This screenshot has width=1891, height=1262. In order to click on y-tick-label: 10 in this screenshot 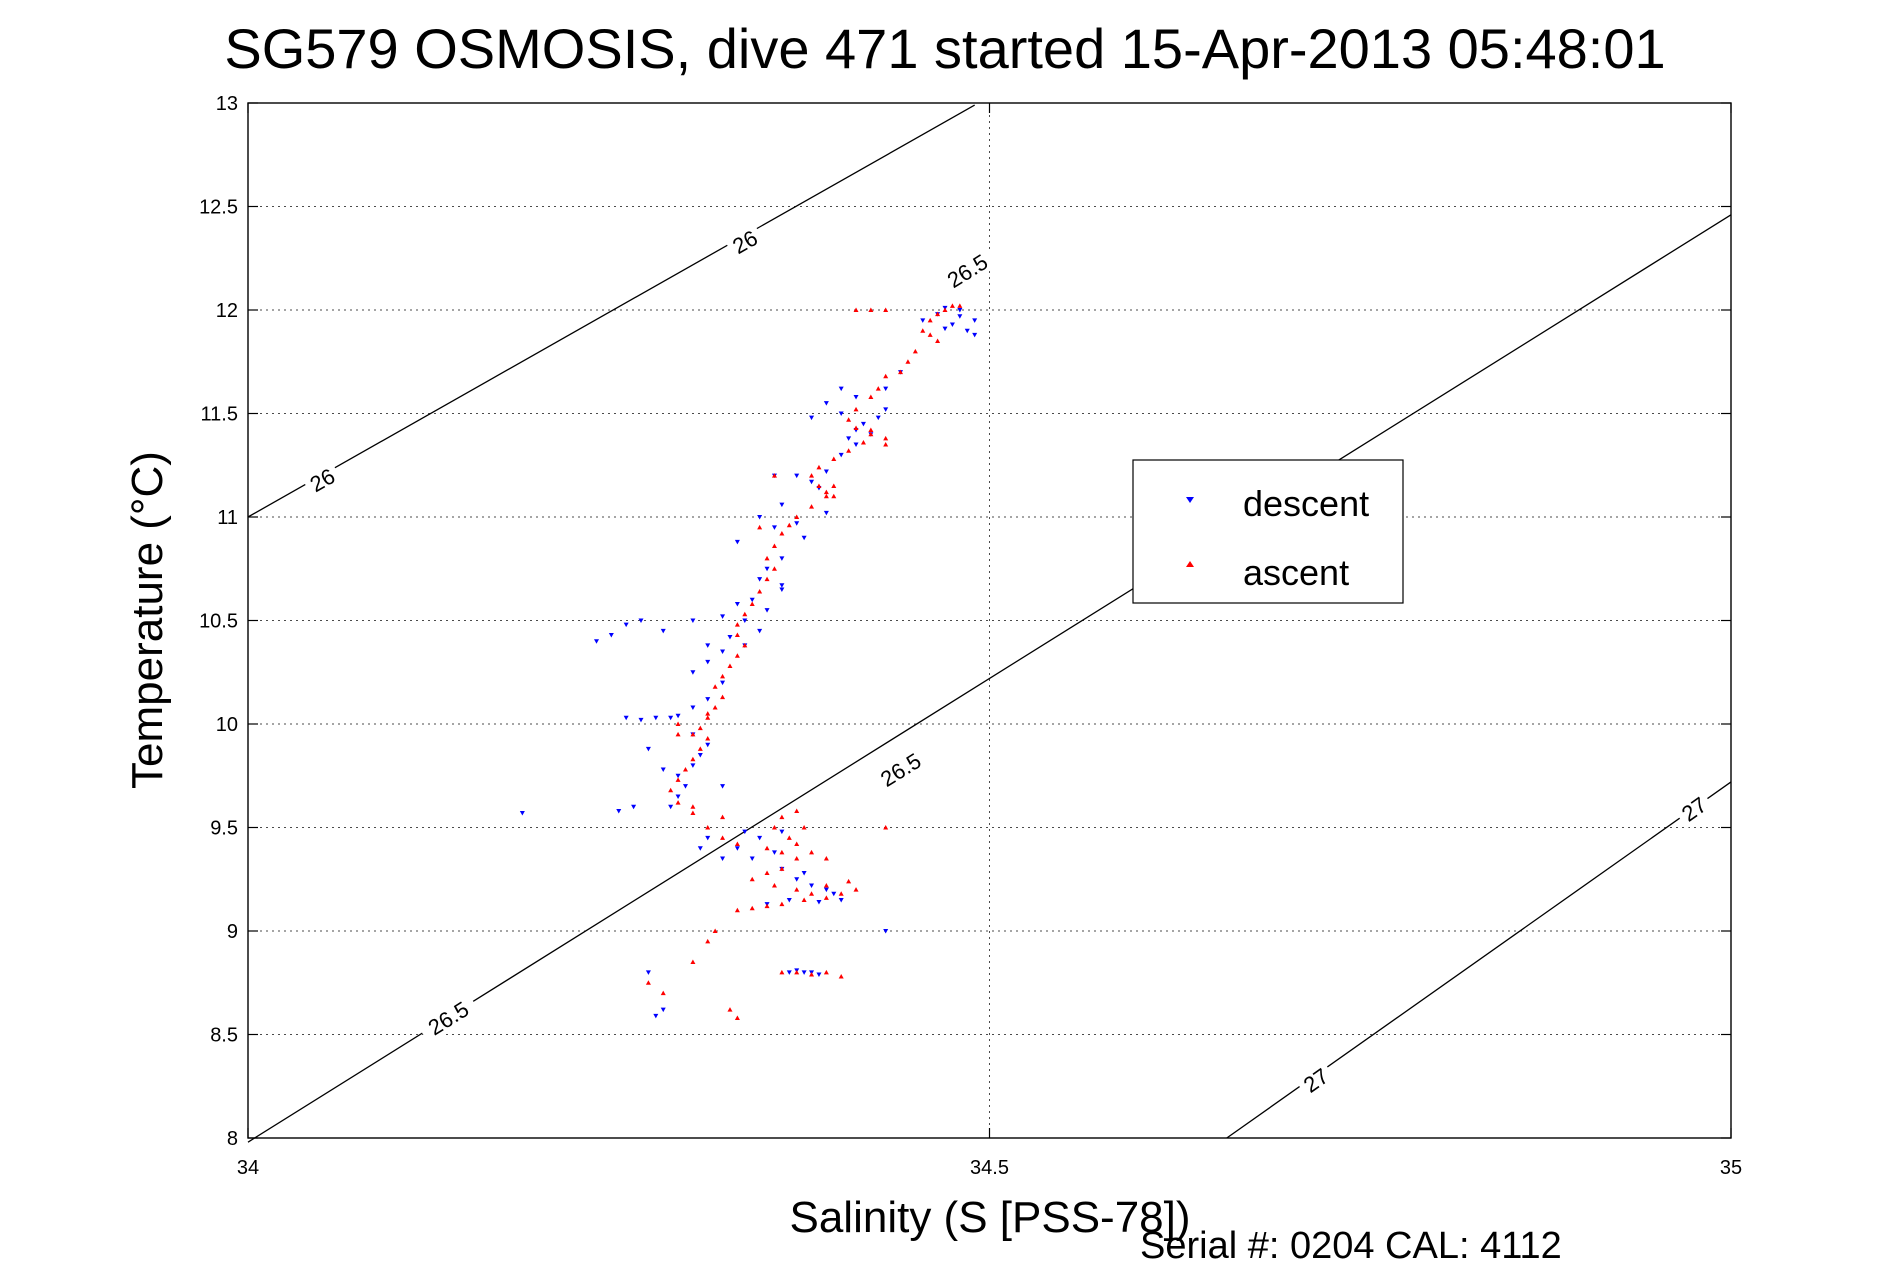, I will do `click(227, 725)`.